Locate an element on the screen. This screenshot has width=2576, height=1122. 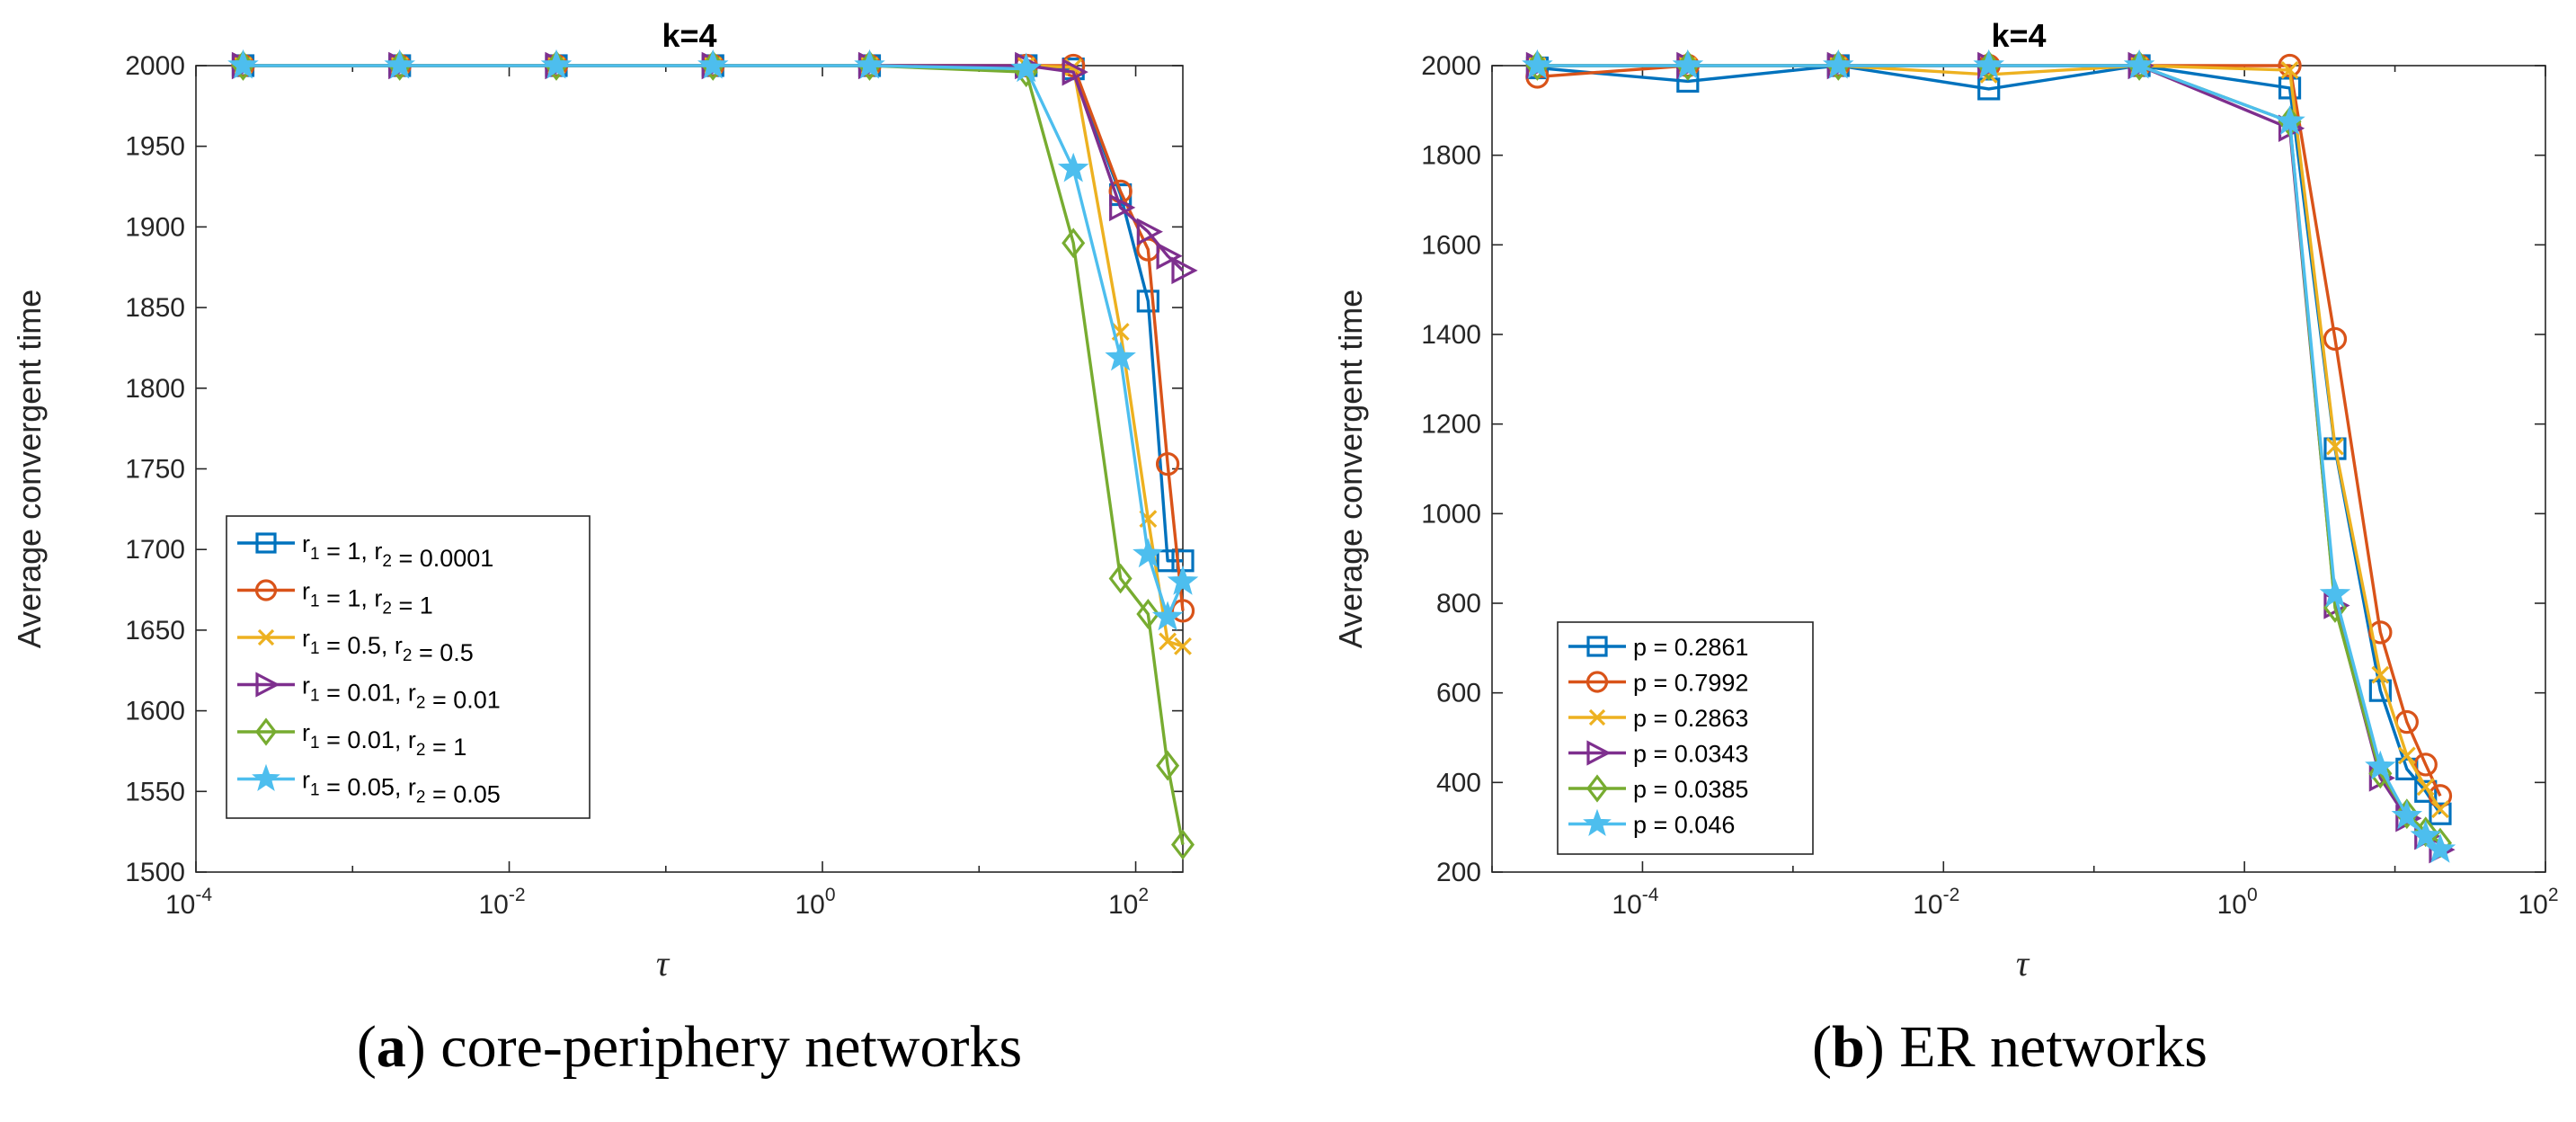
legend-label-part: p = 0.2861 is located at coordinates (1690, 647).